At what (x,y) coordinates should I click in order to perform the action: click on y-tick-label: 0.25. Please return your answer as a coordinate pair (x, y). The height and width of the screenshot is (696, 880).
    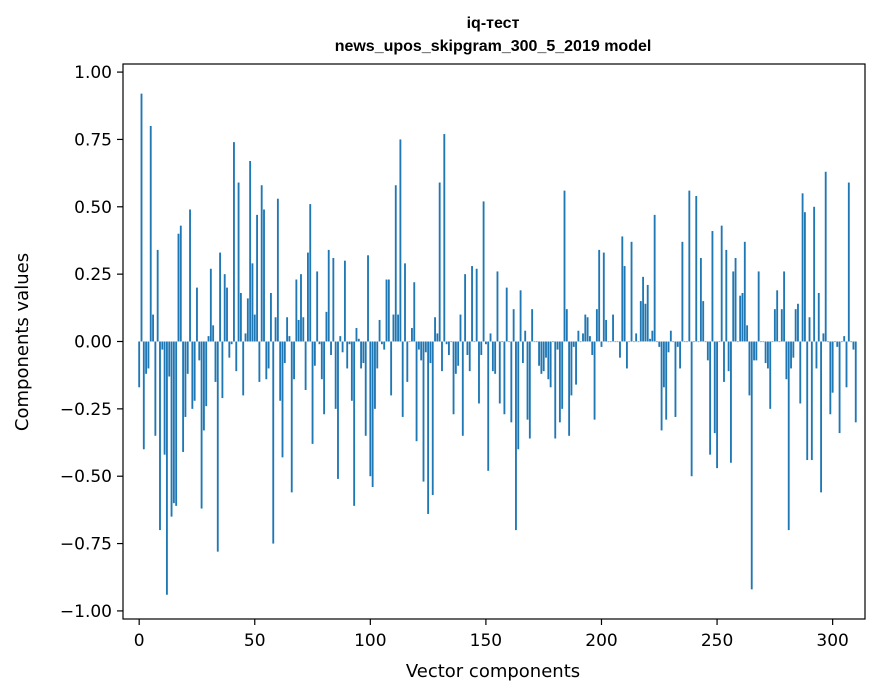
    Looking at the image, I should click on (93, 275).